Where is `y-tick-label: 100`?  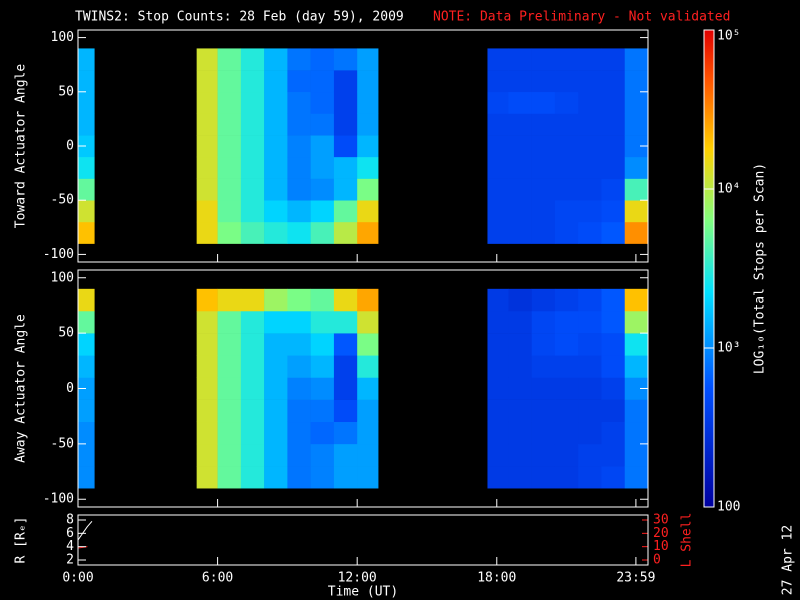 y-tick-label: 100 is located at coordinates (62, 277).